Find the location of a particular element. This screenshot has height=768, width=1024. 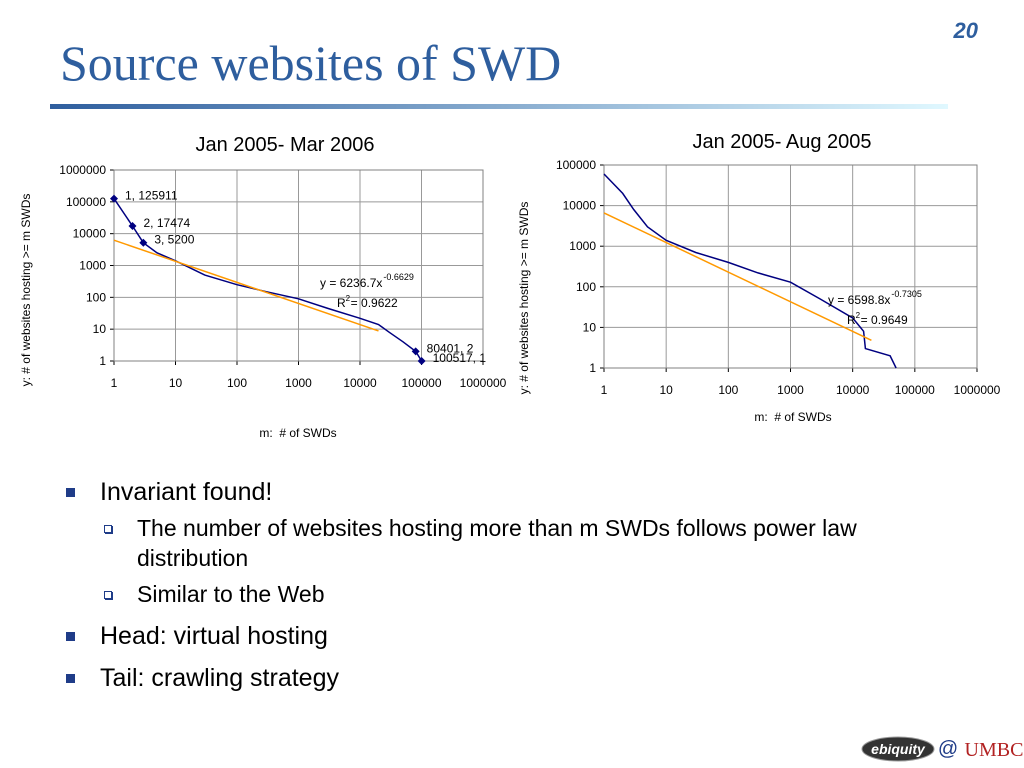

title-rule is located at coordinates (499, 106).